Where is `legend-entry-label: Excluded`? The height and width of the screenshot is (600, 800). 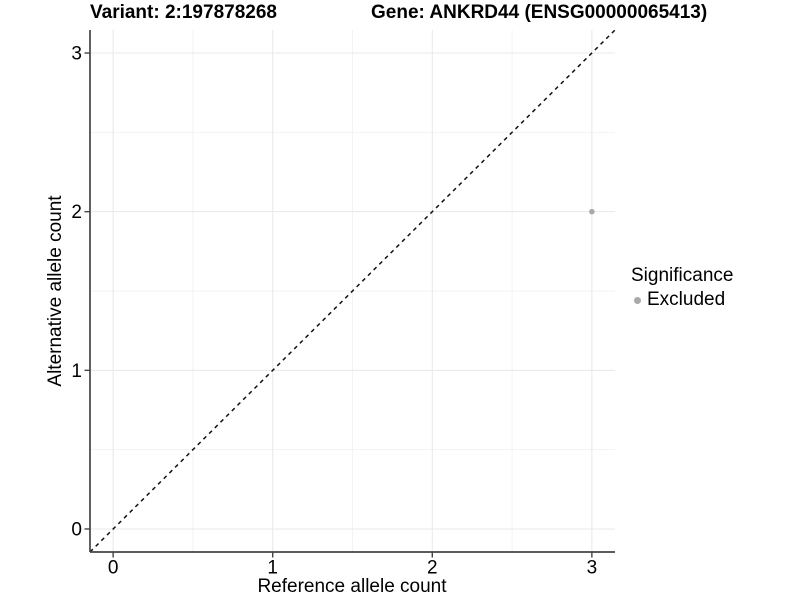
legend-entry-label: Excluded is located at coordinates (686, 299).